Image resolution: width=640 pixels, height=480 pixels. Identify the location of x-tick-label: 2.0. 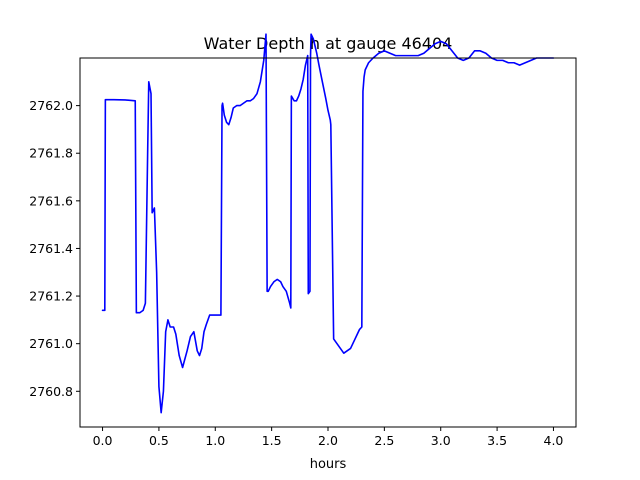
(328, 440).